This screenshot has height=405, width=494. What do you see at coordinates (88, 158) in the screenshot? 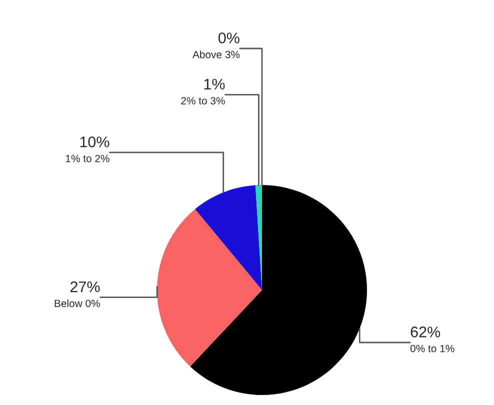
I see `slice-label: 1% to 2%` at bounding box center [88, 158].